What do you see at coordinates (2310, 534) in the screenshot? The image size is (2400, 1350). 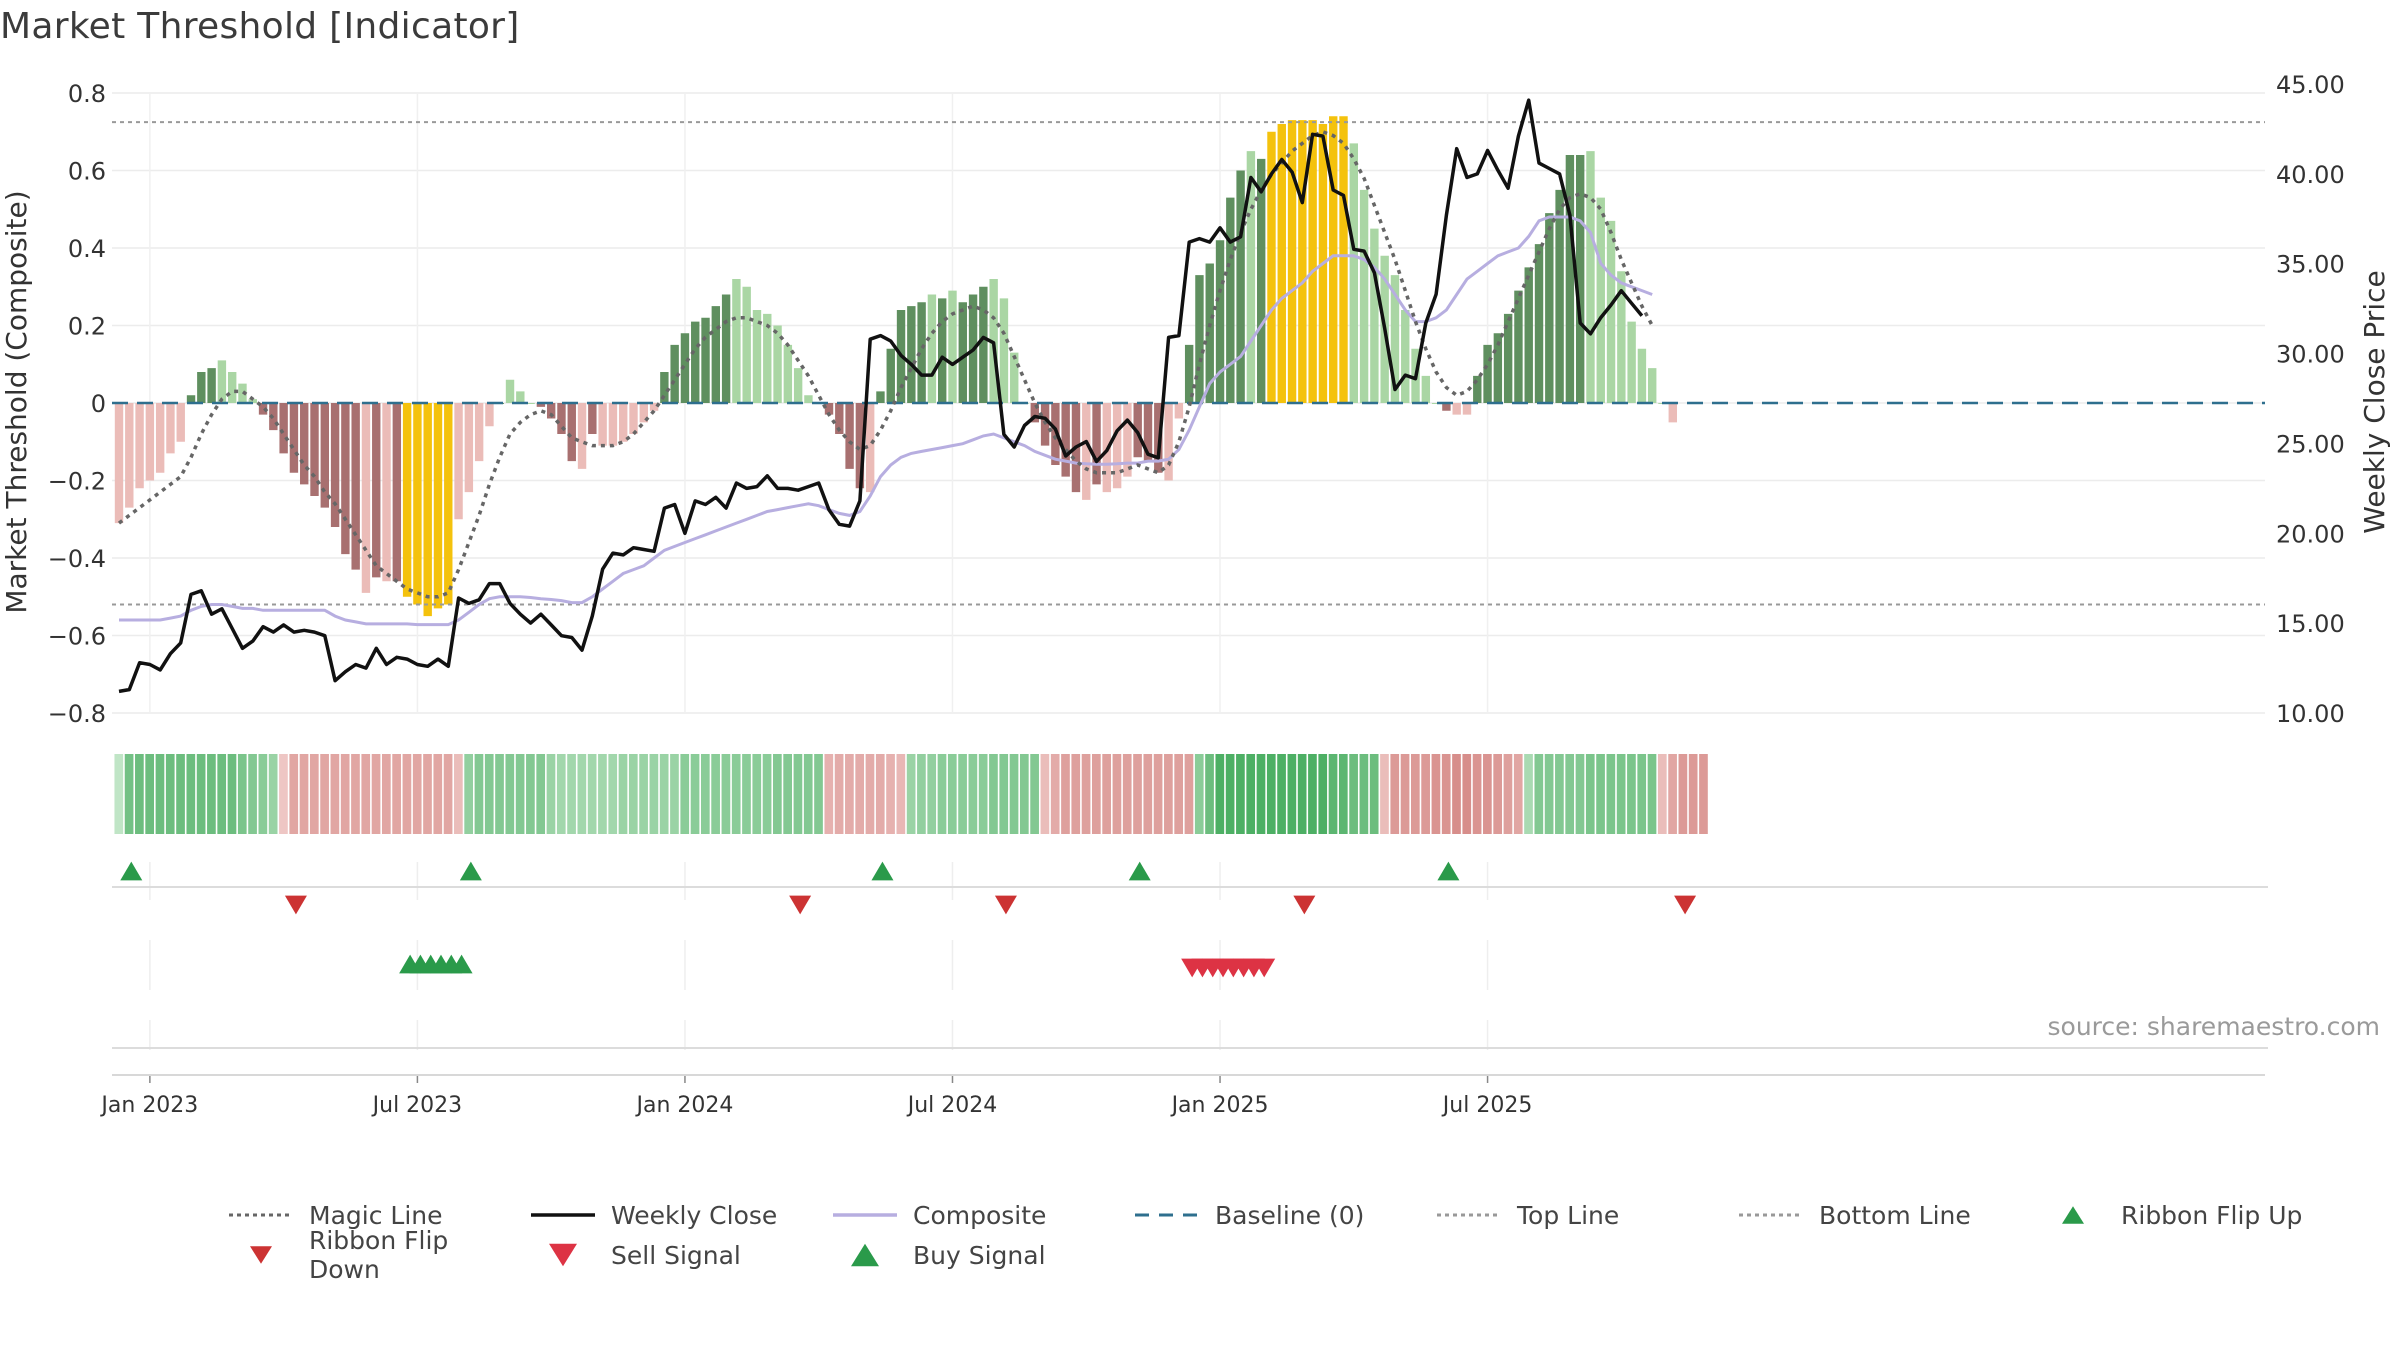 I see `y-tick-label-right: 20.00` at bounding box center [2310, 534].